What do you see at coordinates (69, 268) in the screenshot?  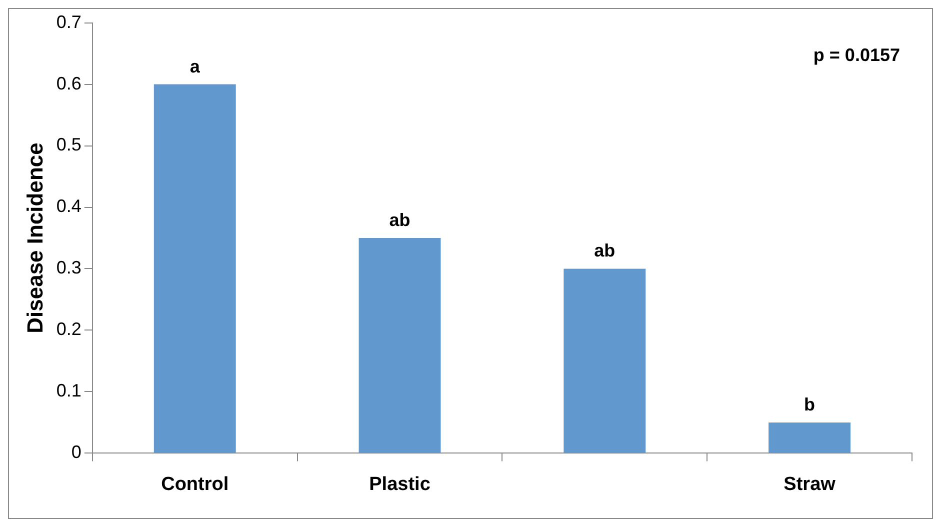 I see `y-tick-label: 0.3` at bounding box center [69, 268].